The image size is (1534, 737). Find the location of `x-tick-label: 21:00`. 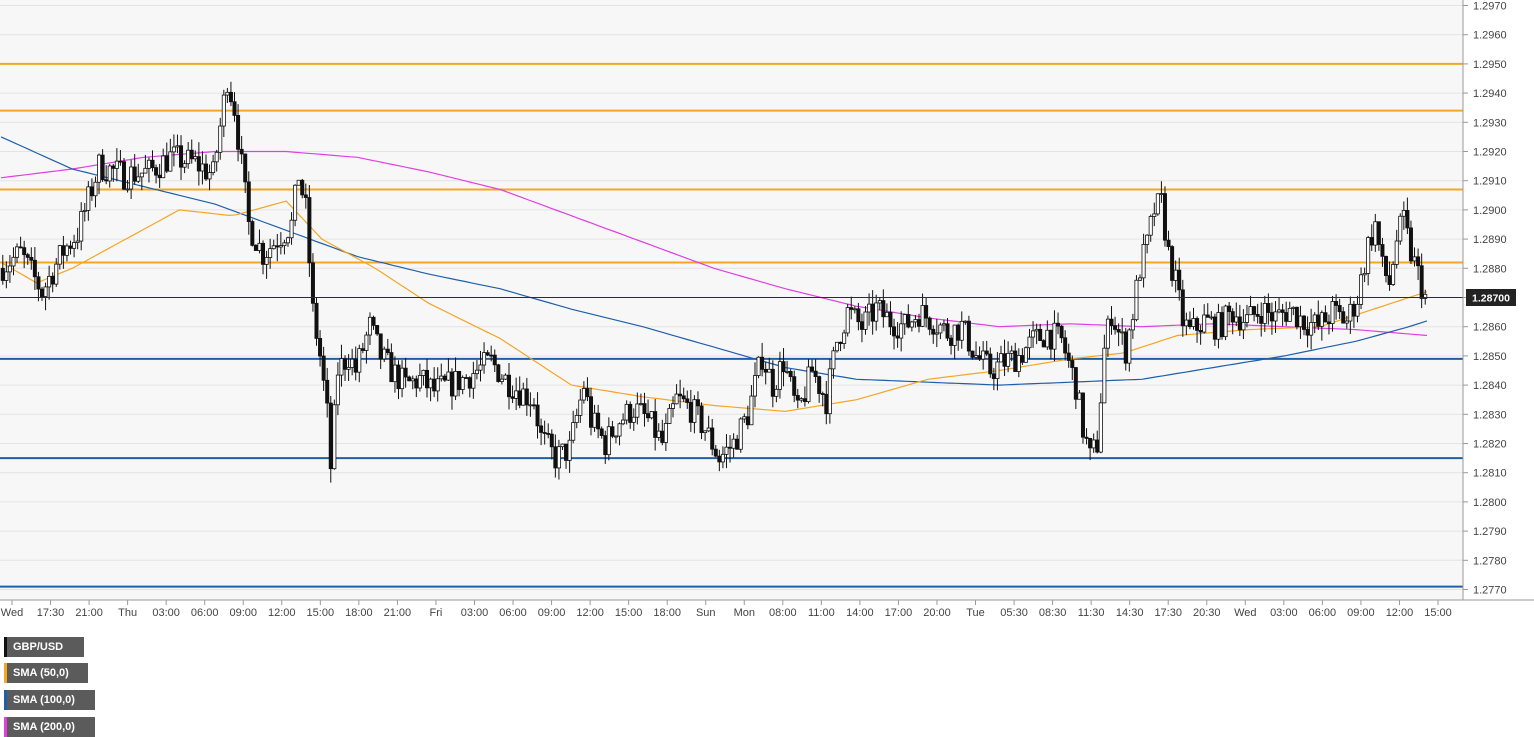

x-tick-label: 21:00 is located at coordinates (89, 613).